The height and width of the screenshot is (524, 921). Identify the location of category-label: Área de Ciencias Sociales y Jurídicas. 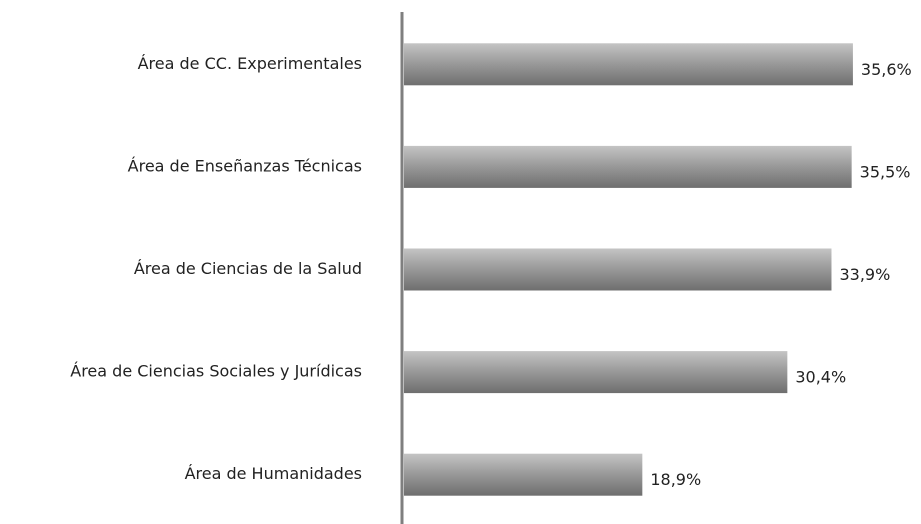
(216, 371).